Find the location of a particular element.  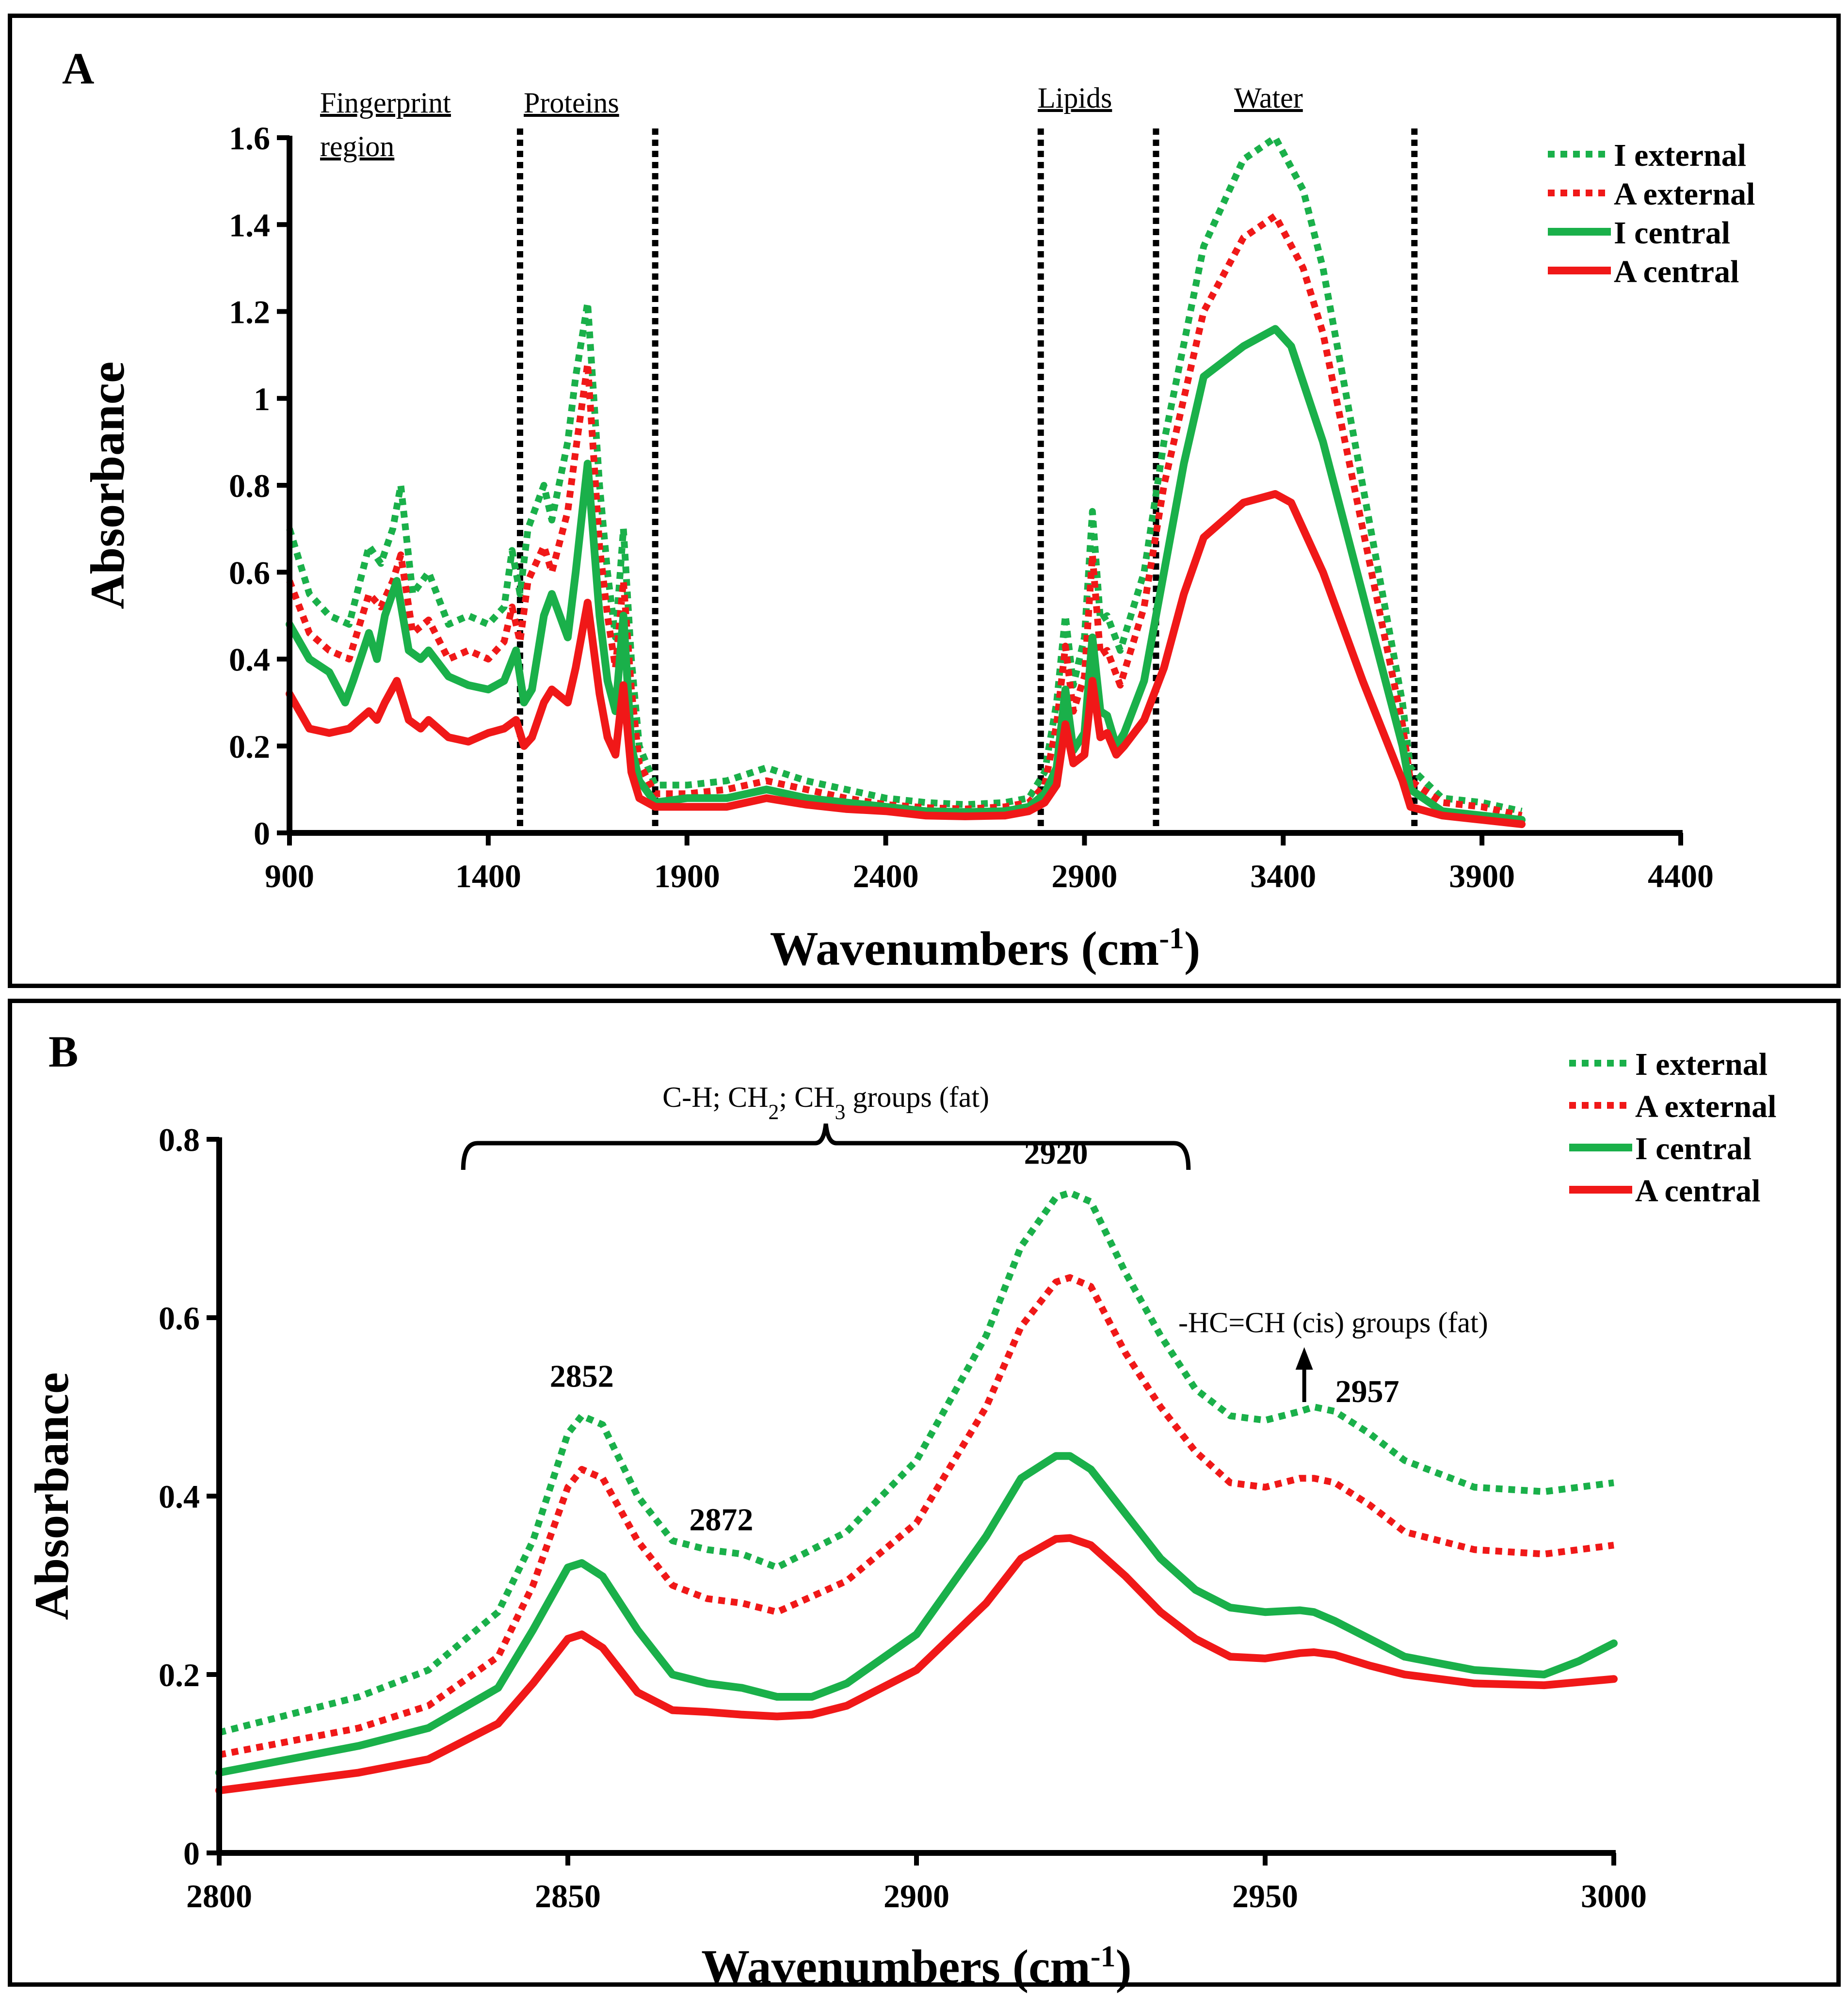

x-tick-label: 3900 is located at coordinates (1482, 876).